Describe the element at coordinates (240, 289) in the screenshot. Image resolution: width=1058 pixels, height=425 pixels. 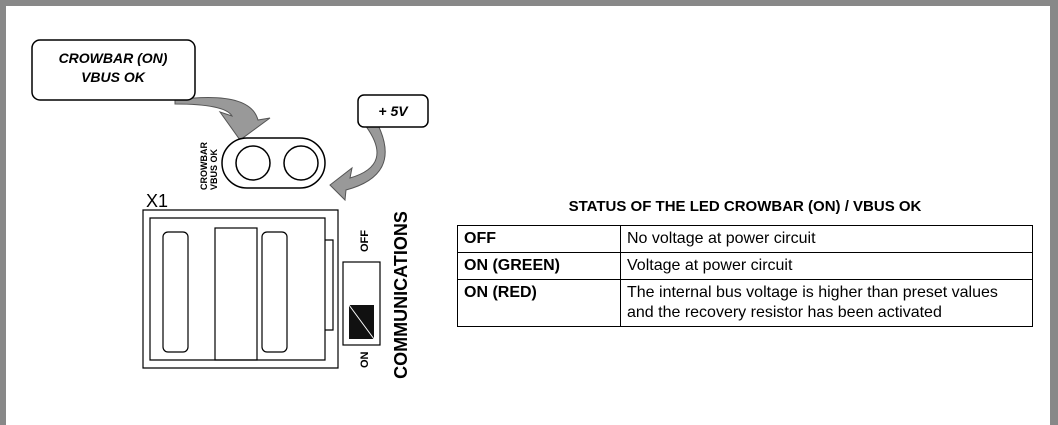
I see `connector` at that location.